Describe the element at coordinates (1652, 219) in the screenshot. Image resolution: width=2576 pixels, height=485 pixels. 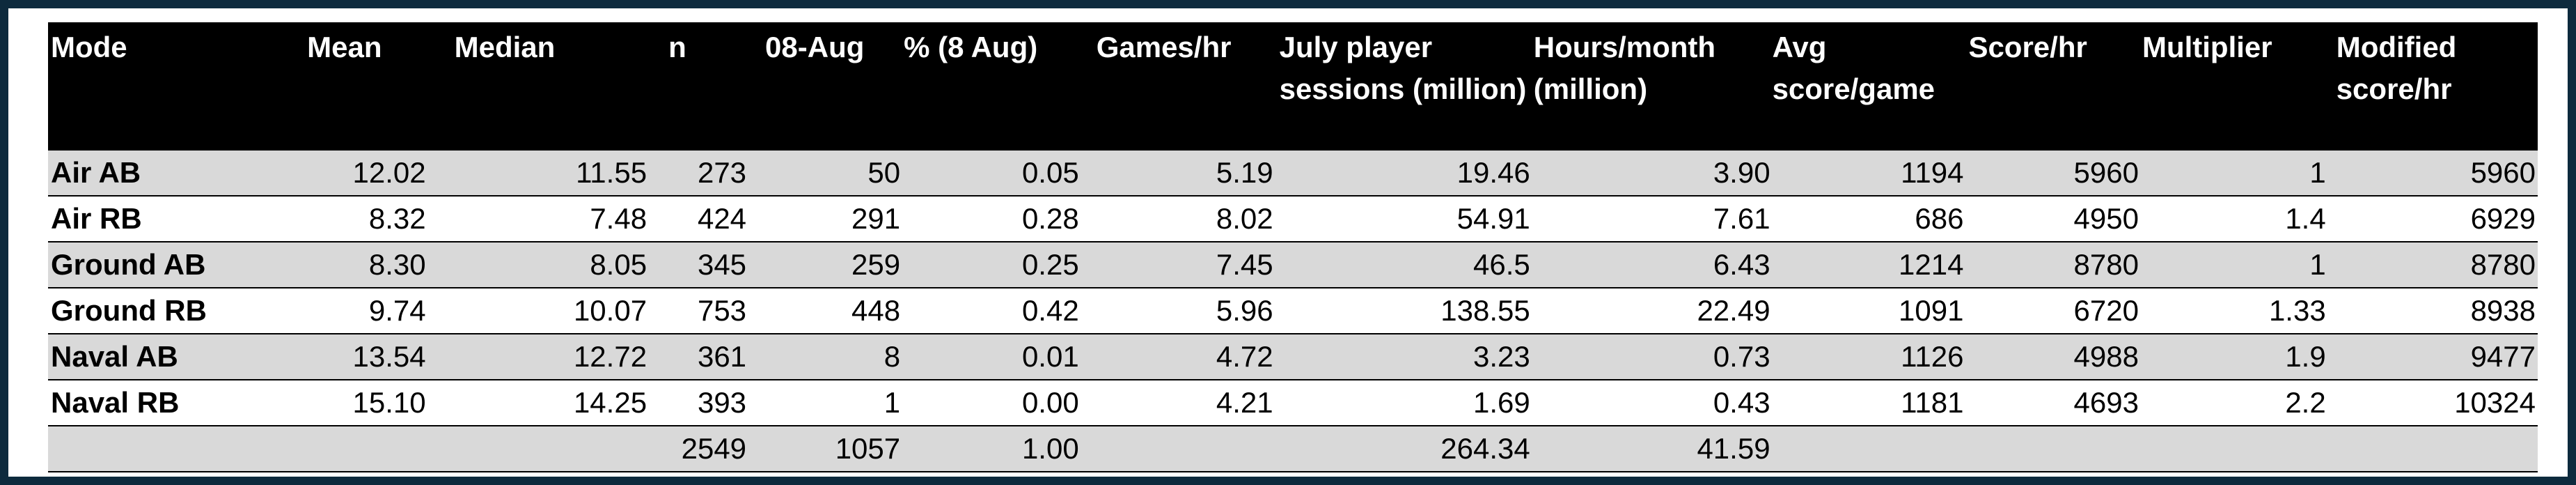
I see `cell-hours-month: 7.61` at that location.